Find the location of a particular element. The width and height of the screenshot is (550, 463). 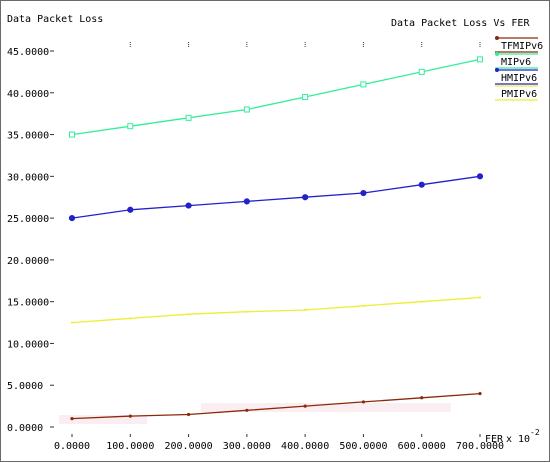

series-tfmipv6 is located at coordinates (276, 406).